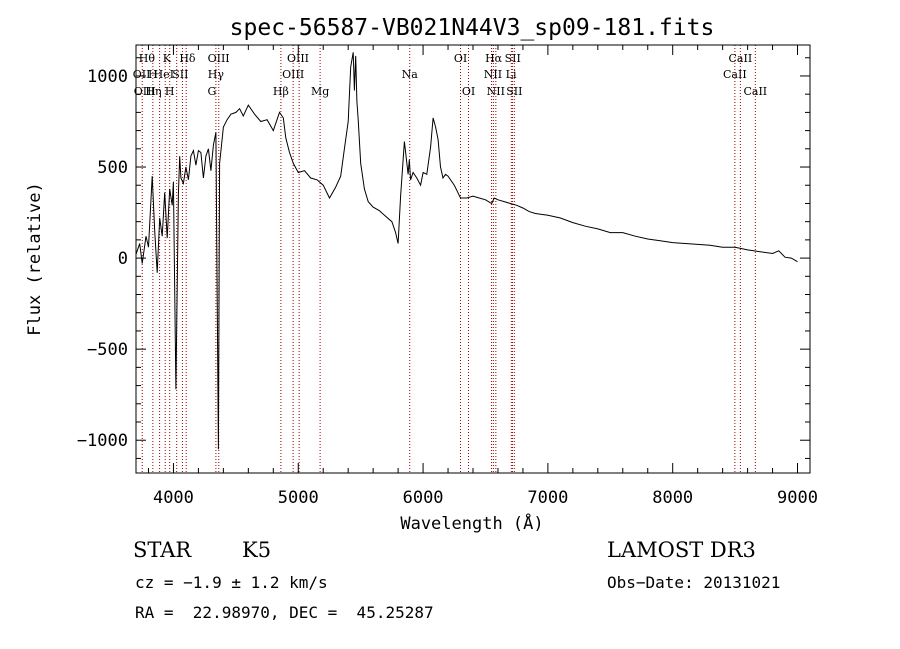 The width and height of the screenshot is (900, 649). I want to click on y-tick-label: 1000, so click(107, 77).